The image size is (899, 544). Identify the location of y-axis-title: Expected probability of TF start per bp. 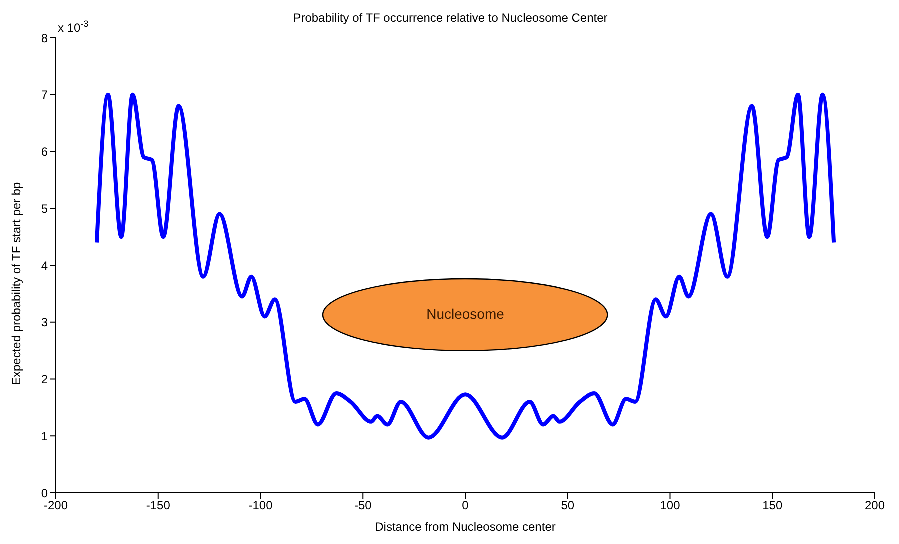
(16, 284).